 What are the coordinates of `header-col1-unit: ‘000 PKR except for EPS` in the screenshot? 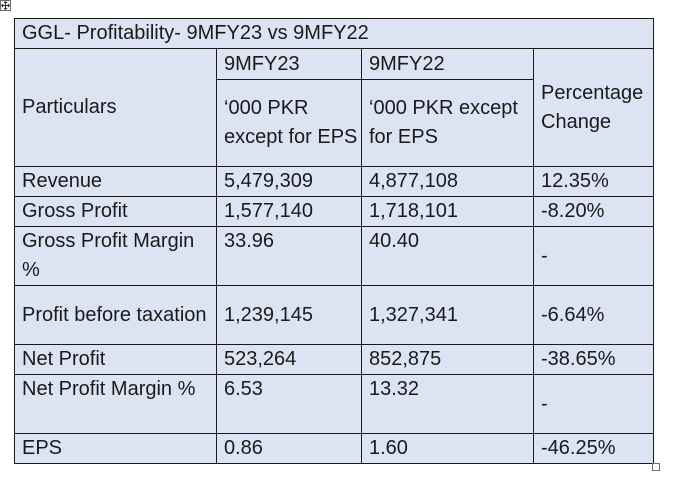 It's located at (289, 123).